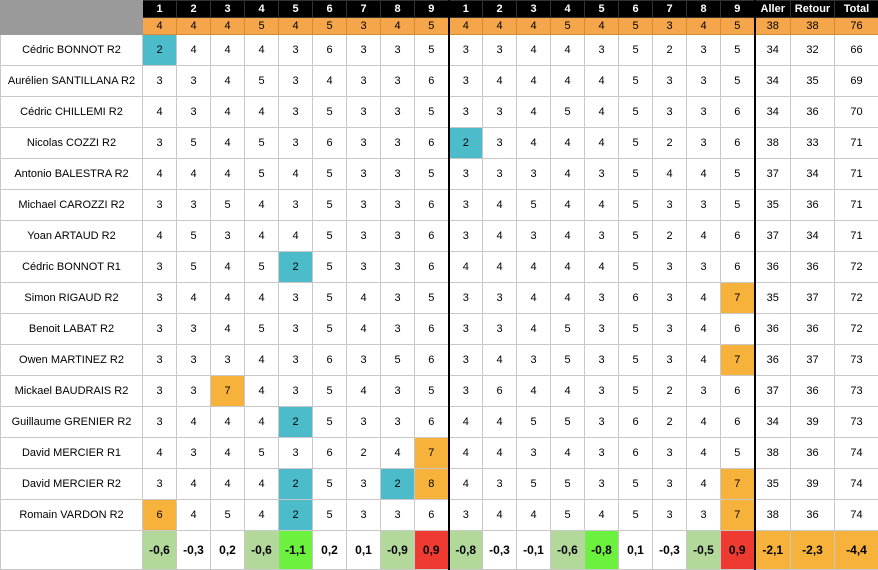  I want to click on player-name: Simon RIGAUD R2, so click(72, 298).